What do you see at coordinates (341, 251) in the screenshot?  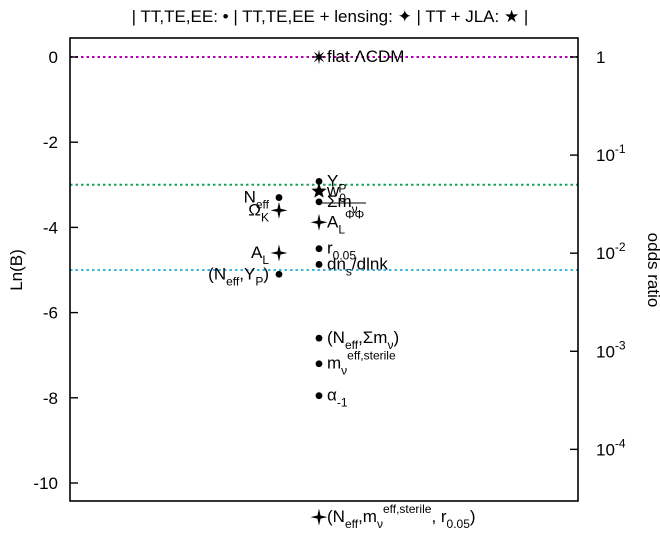 I see `model-label: r0.05` at bounding box center [341, 251].